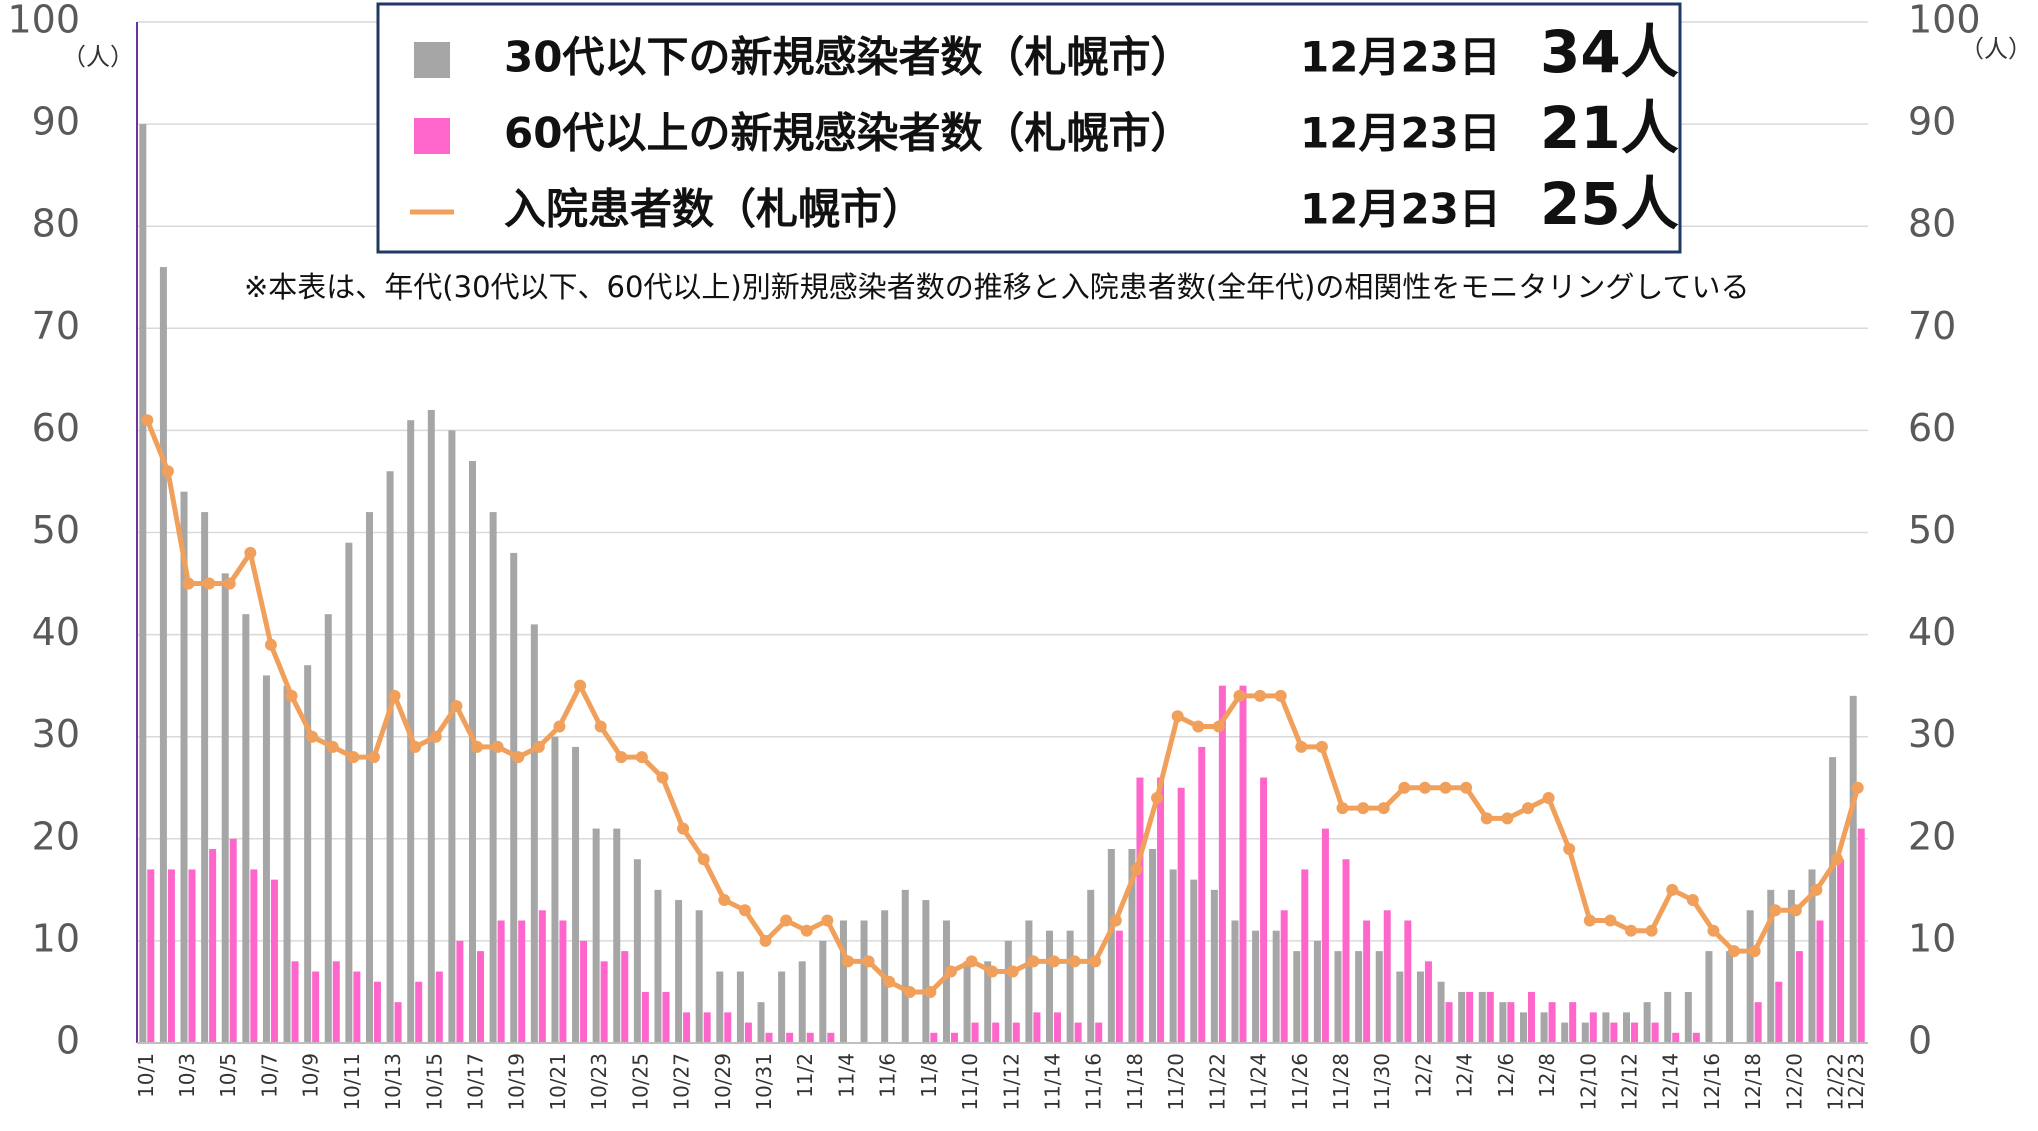  What do you see at coordinates (1856, 1082) in the screenshot?
I see `x-tick-label: 12/23` at bounding box center [1856, 1082].